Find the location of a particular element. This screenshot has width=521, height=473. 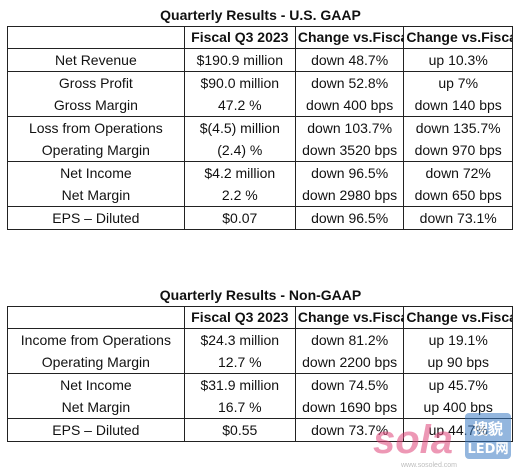

non-gaap-current-quarter-value-cell: $0.55 is located at coordinates (239, 430).